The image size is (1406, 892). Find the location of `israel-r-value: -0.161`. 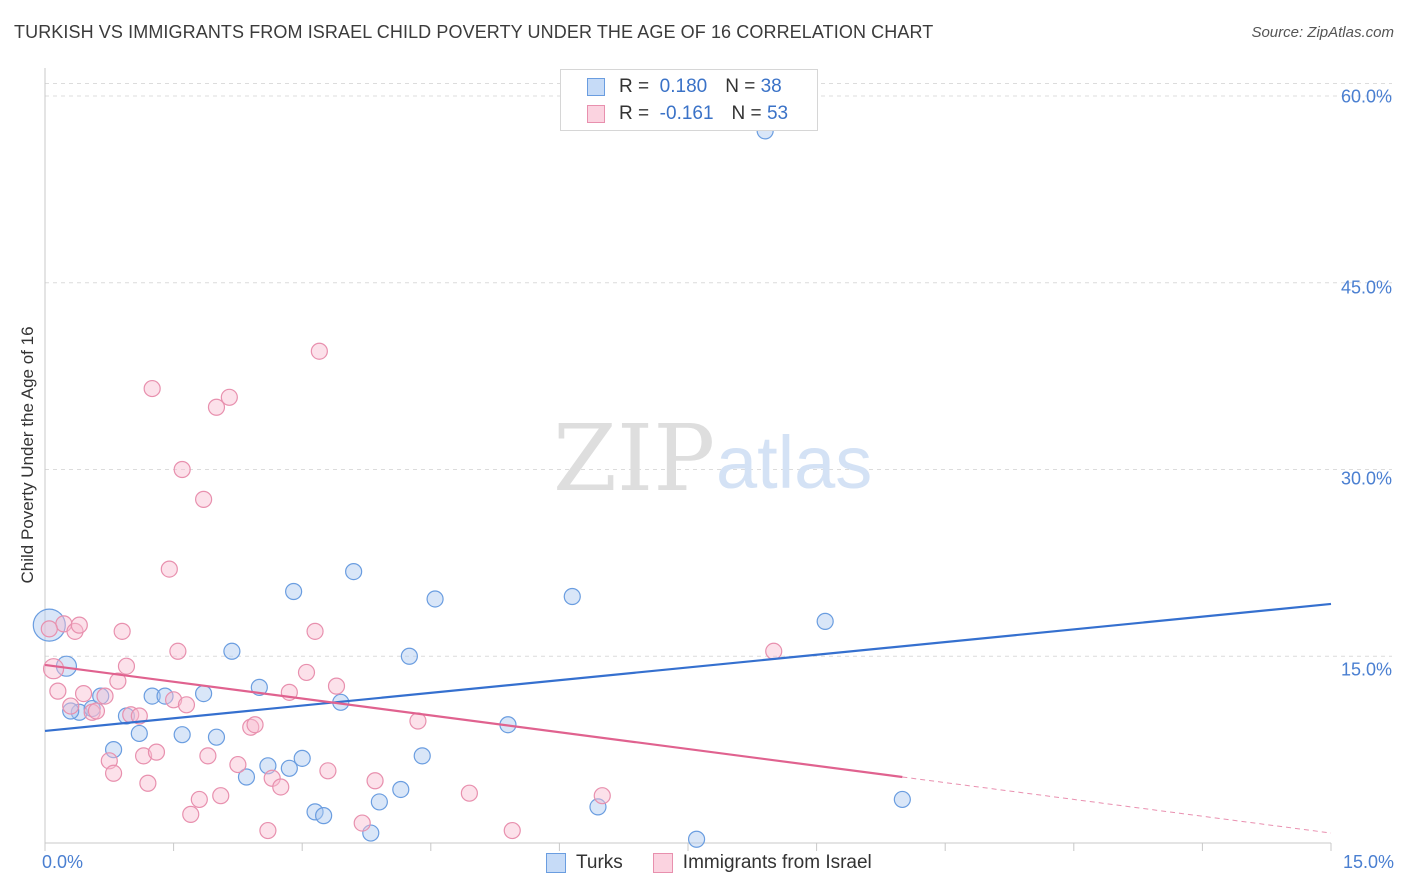

israel-r-value: -0.161 is located at coordinates (686, 113).